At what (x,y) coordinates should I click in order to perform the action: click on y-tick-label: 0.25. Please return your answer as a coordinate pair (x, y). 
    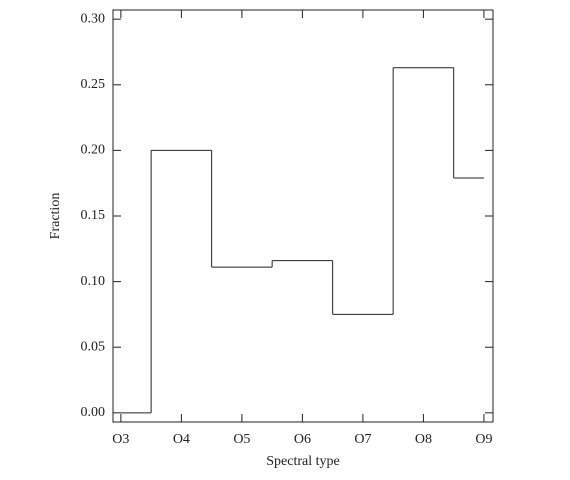
    Looking at the image, I should click on (93, 84).